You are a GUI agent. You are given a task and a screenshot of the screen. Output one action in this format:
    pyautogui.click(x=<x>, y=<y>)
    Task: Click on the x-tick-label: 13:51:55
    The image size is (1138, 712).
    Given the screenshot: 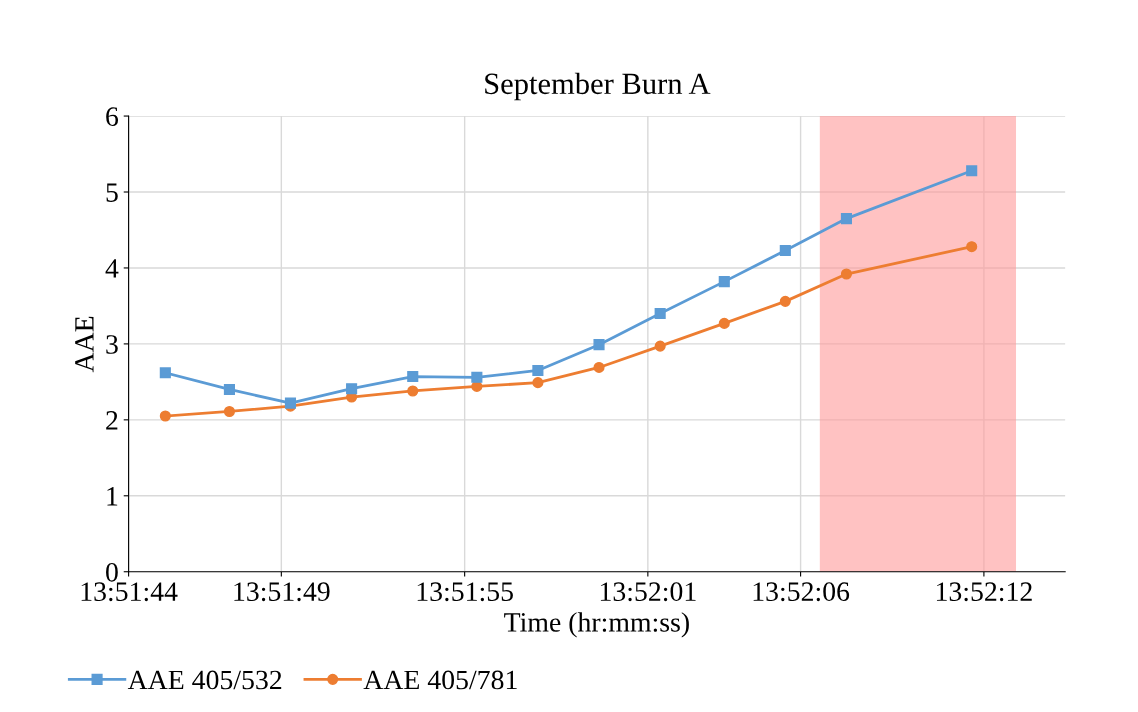 What is the action you would take?
    pyautogui.click(x=465, y=592)
    